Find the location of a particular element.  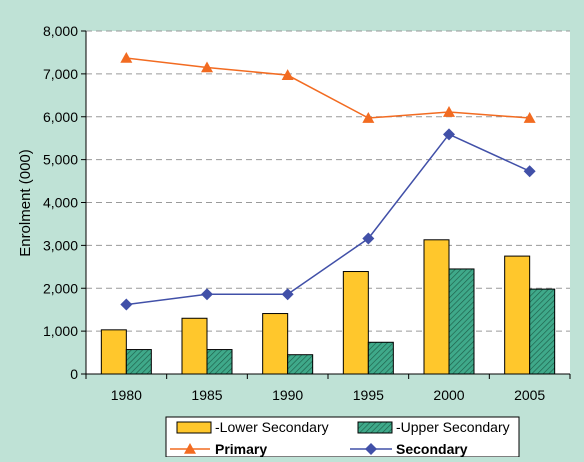

y-tick-label: 0 is located at coordinates (74, 374).